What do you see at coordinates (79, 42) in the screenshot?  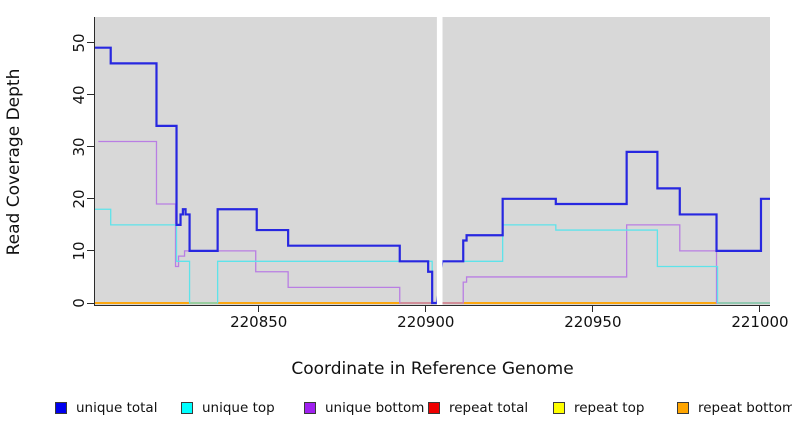 I see `y-tick-label: 50` at bounding box center [79, 42].